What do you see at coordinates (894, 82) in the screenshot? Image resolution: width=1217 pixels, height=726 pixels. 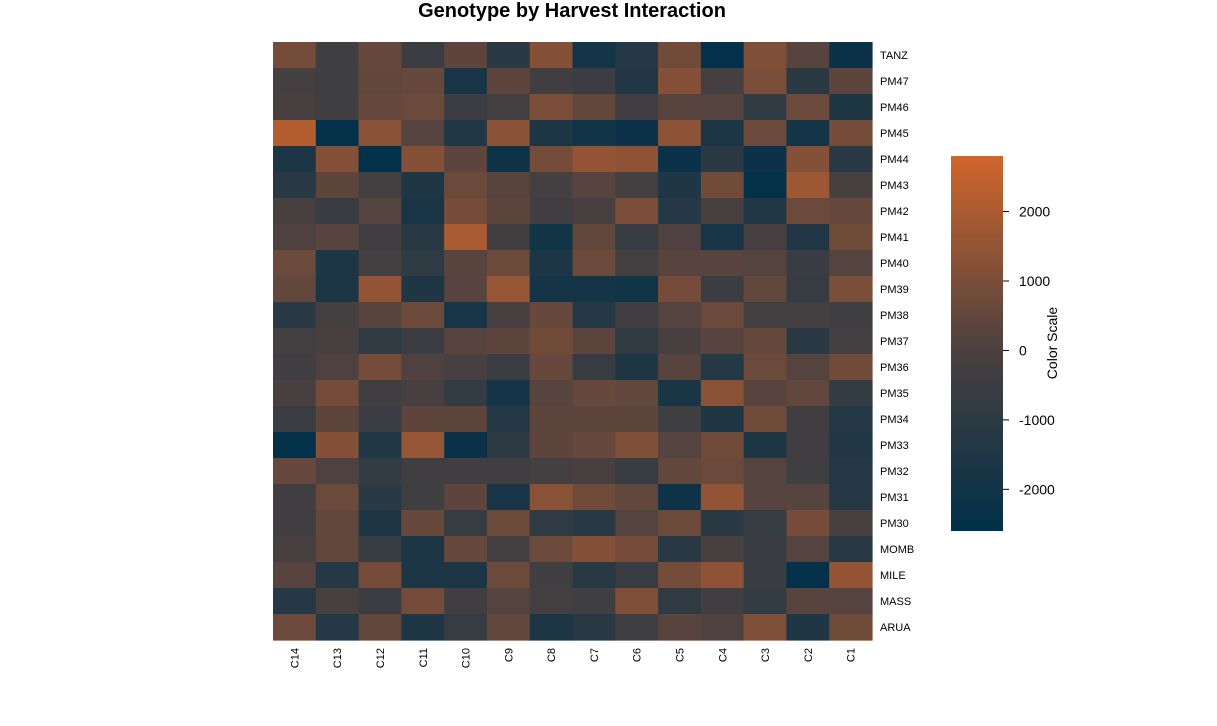 I see `row-label: PM47` at bounding box center [894, 82].